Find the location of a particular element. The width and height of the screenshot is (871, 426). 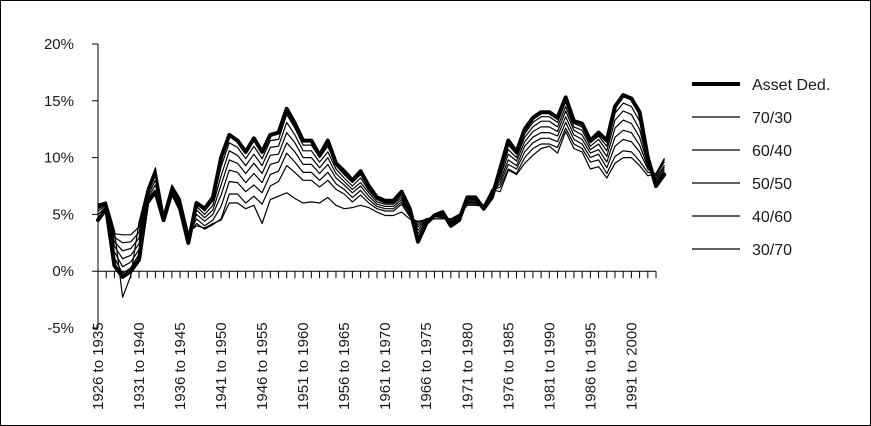

x-tick-label: 1941 to 1950 is located at coordinates (221, 366).